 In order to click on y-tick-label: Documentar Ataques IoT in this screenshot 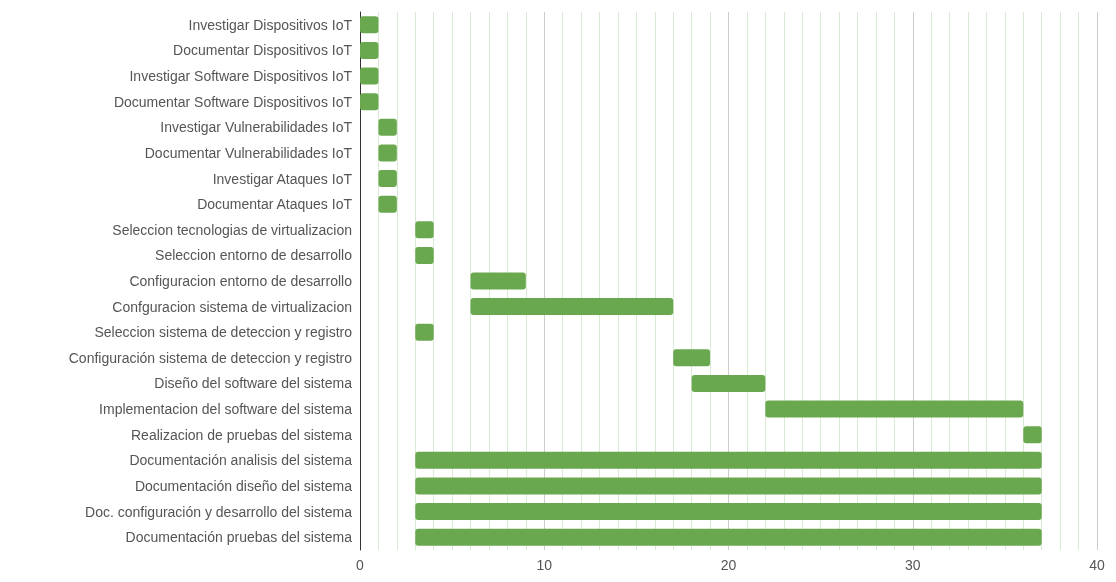, I will do `click(275, 204)`.